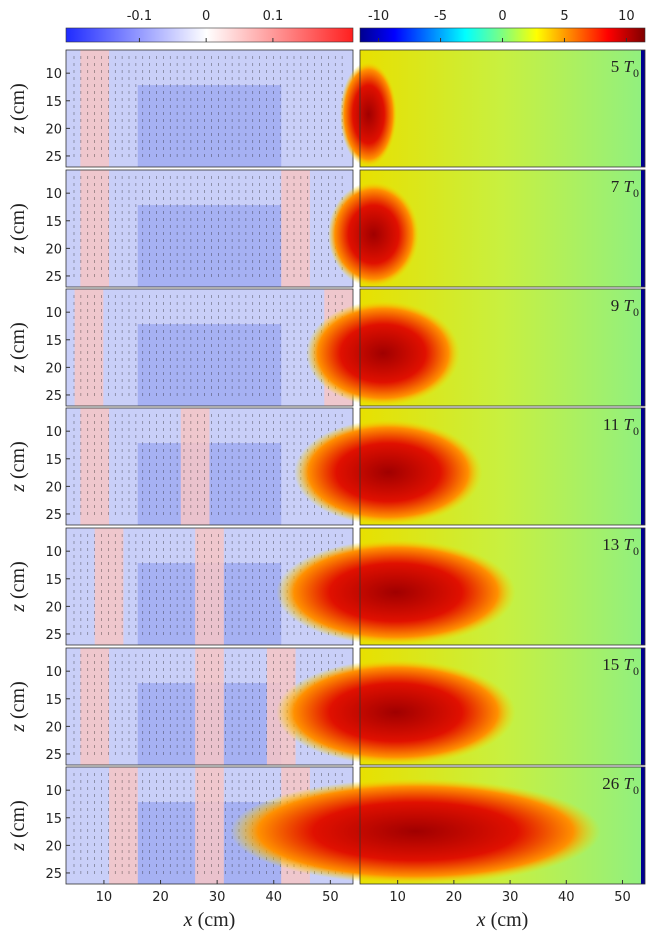 This screenshot has height=940, width=653. What do you see at coordinates (620, 666) in the screenshot?
I see `time-label: 15 T0` at bounding box center [620, 666].